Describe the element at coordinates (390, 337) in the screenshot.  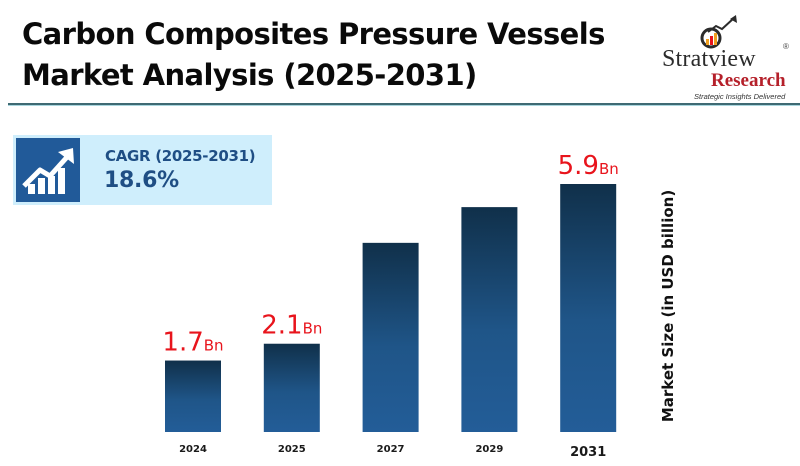
I see `bar-2027` at that location.